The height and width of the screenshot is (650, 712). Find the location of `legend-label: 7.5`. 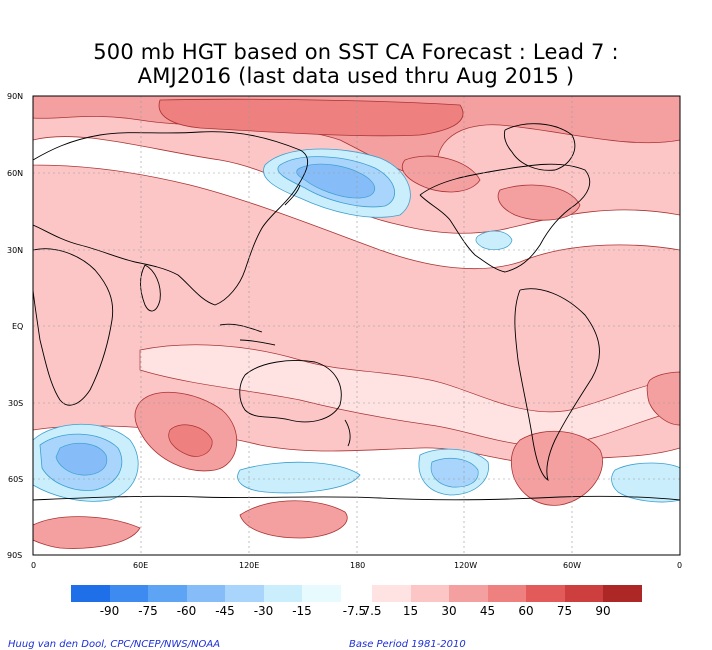

legend-label: 7.5 is located at coordinates (372, 611).